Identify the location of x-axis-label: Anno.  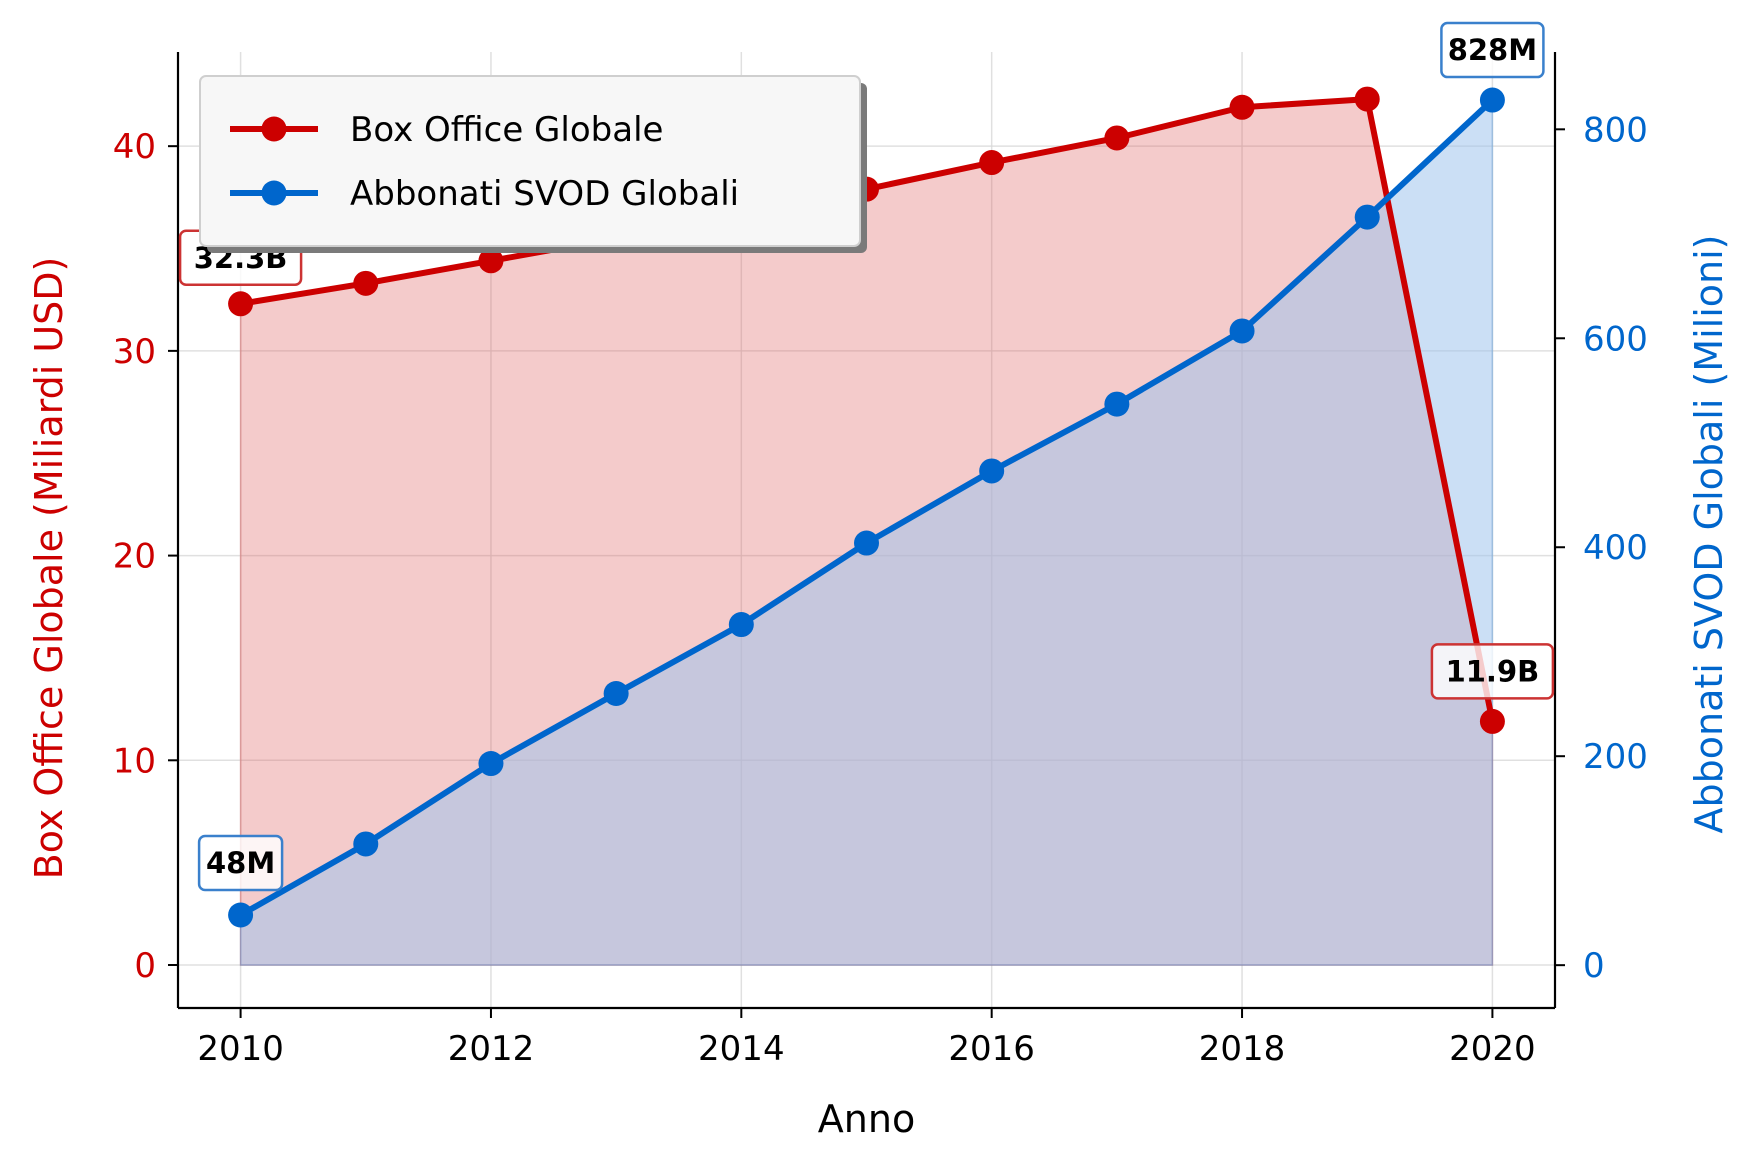
(866, 1119).